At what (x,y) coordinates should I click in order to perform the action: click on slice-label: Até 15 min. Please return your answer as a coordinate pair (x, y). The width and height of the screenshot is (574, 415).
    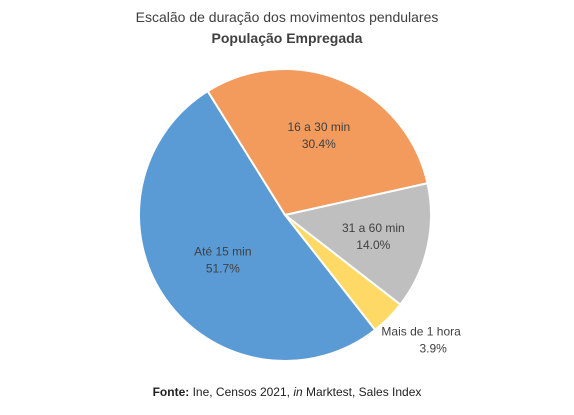
    Looking at the image, I should click on (222, 252).